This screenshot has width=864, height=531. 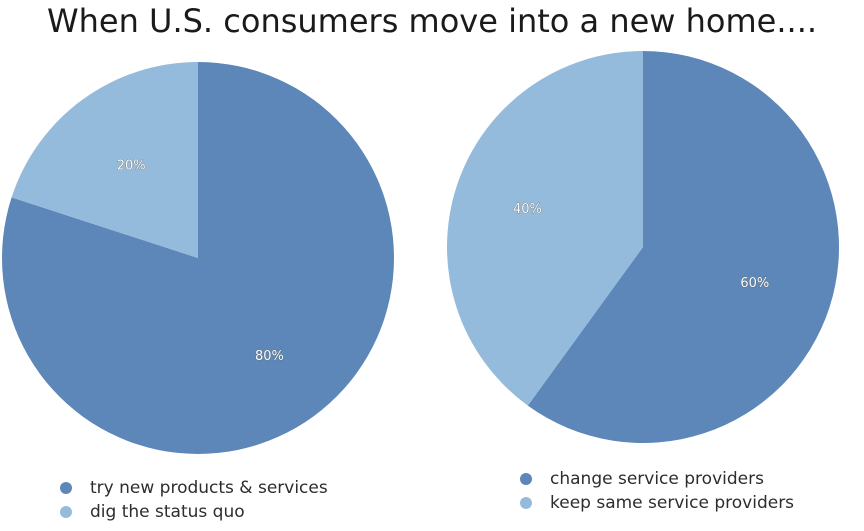 I want to click on legend-label: change service providers, so click(x=657, y=479).